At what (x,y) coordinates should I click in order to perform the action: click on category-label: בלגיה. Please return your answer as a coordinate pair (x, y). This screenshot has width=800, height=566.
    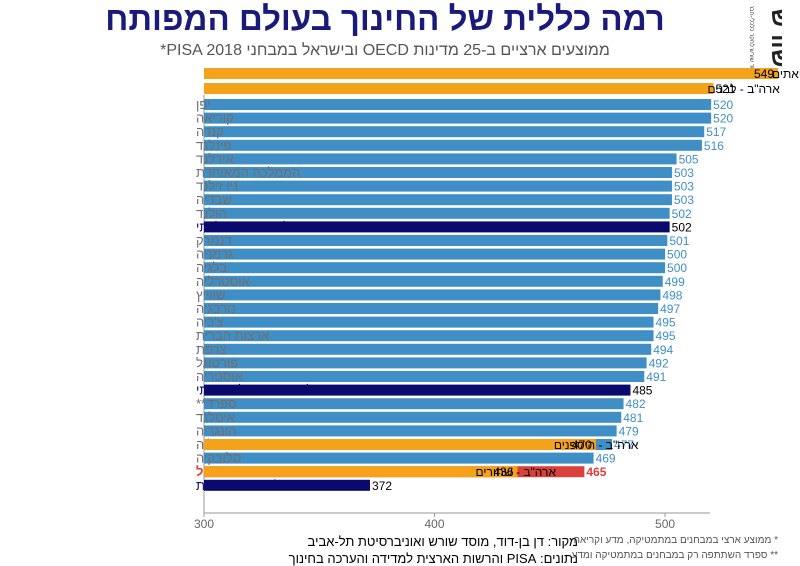
    Looking at the image, I should click on (211, 267).